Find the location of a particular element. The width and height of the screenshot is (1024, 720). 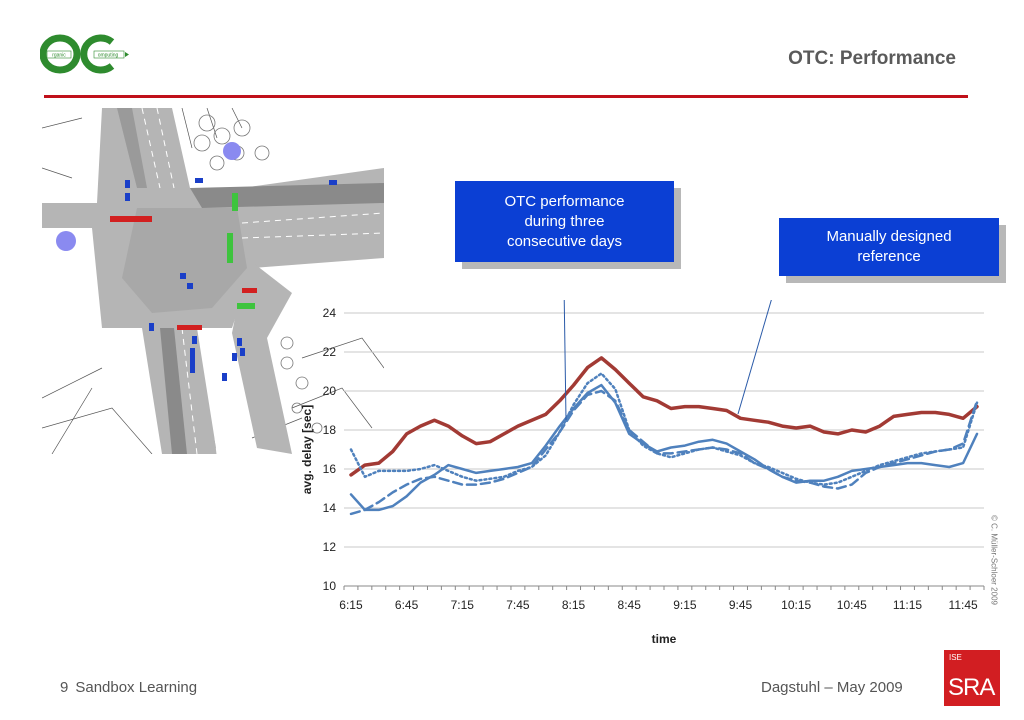

y-tick-label: 24 is located at coordinates (330, 313).